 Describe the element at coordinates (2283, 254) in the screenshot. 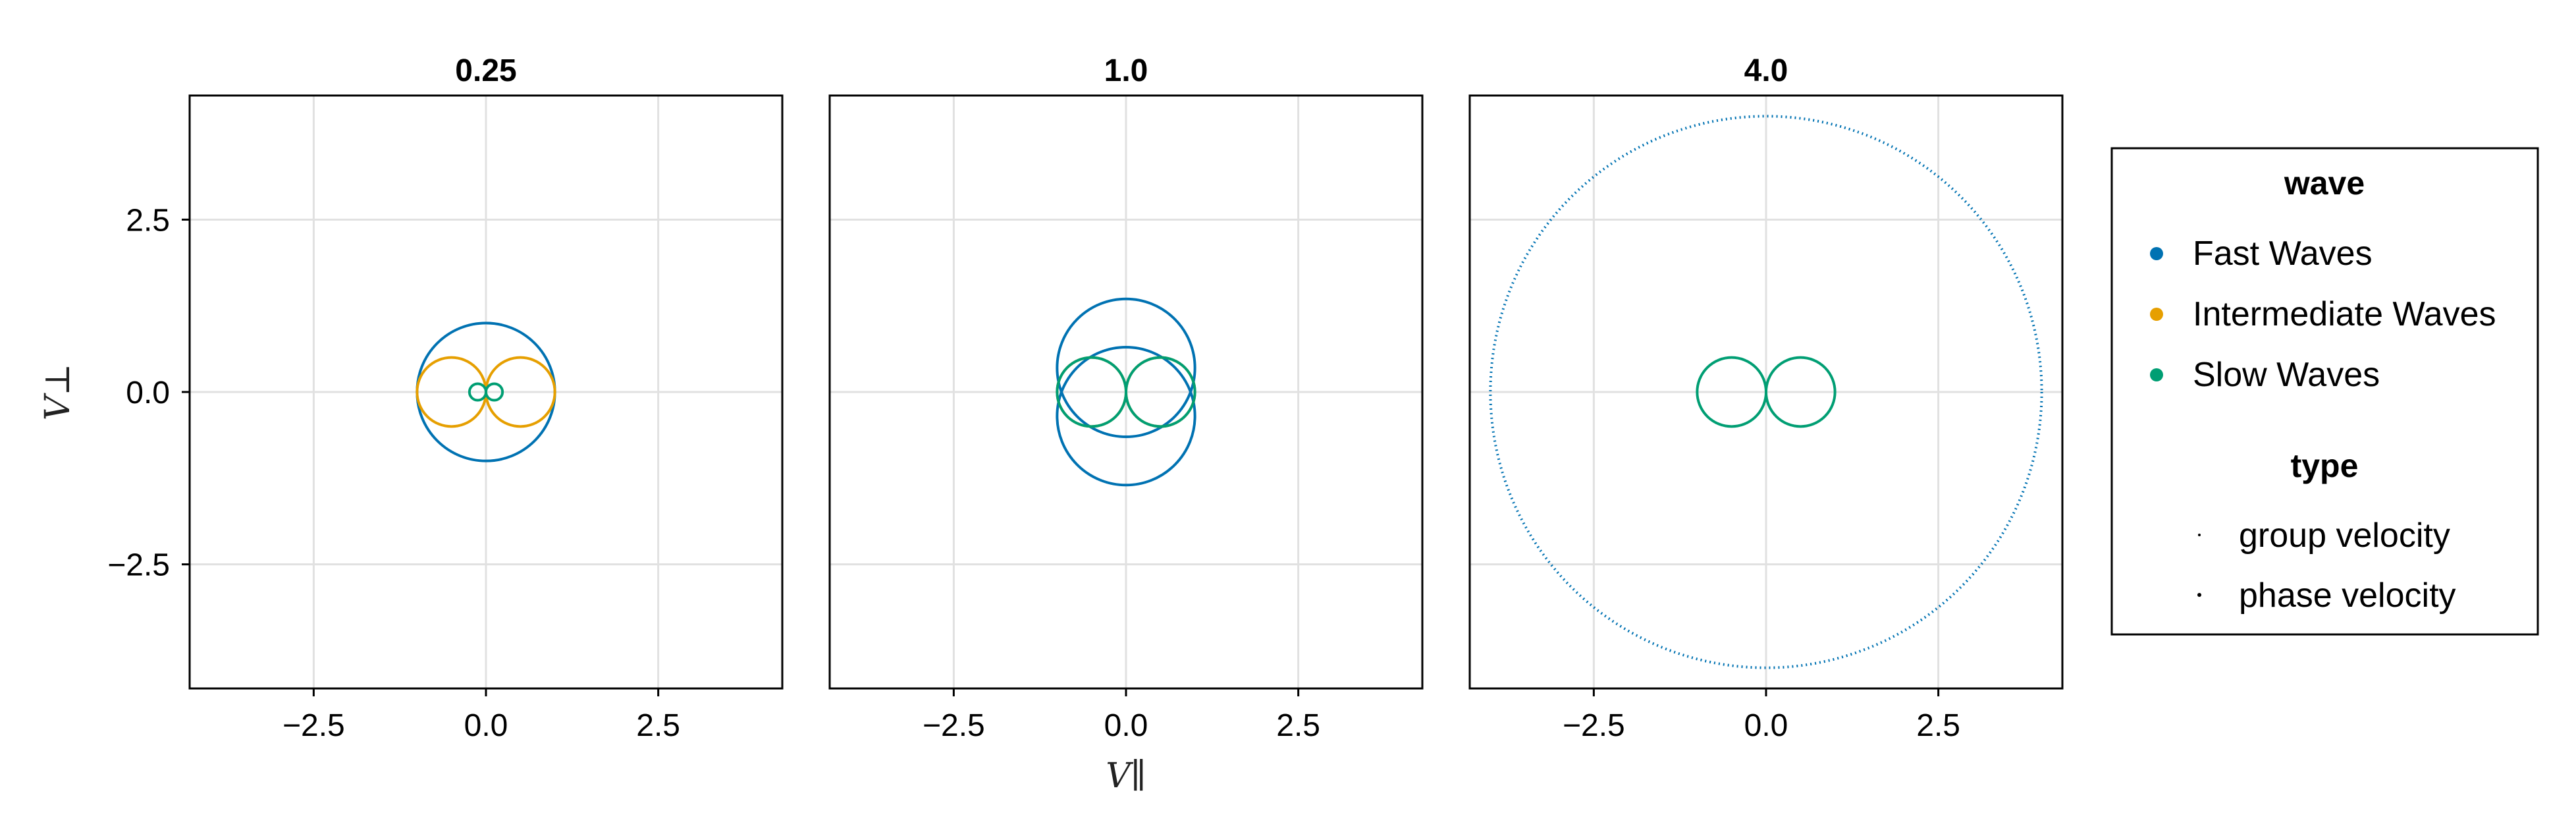

I see `legend-label-fast: Fast Waves` at that location.